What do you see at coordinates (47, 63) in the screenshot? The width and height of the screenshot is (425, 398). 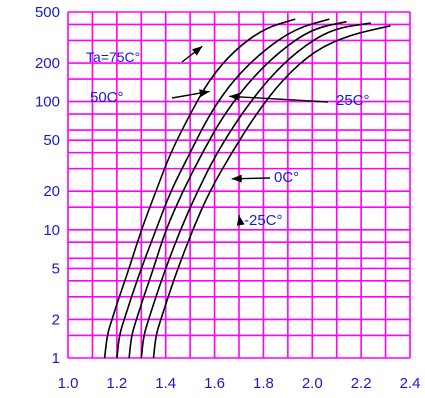 I see `y-tick-label: 200` at bounding box center [47, 63].